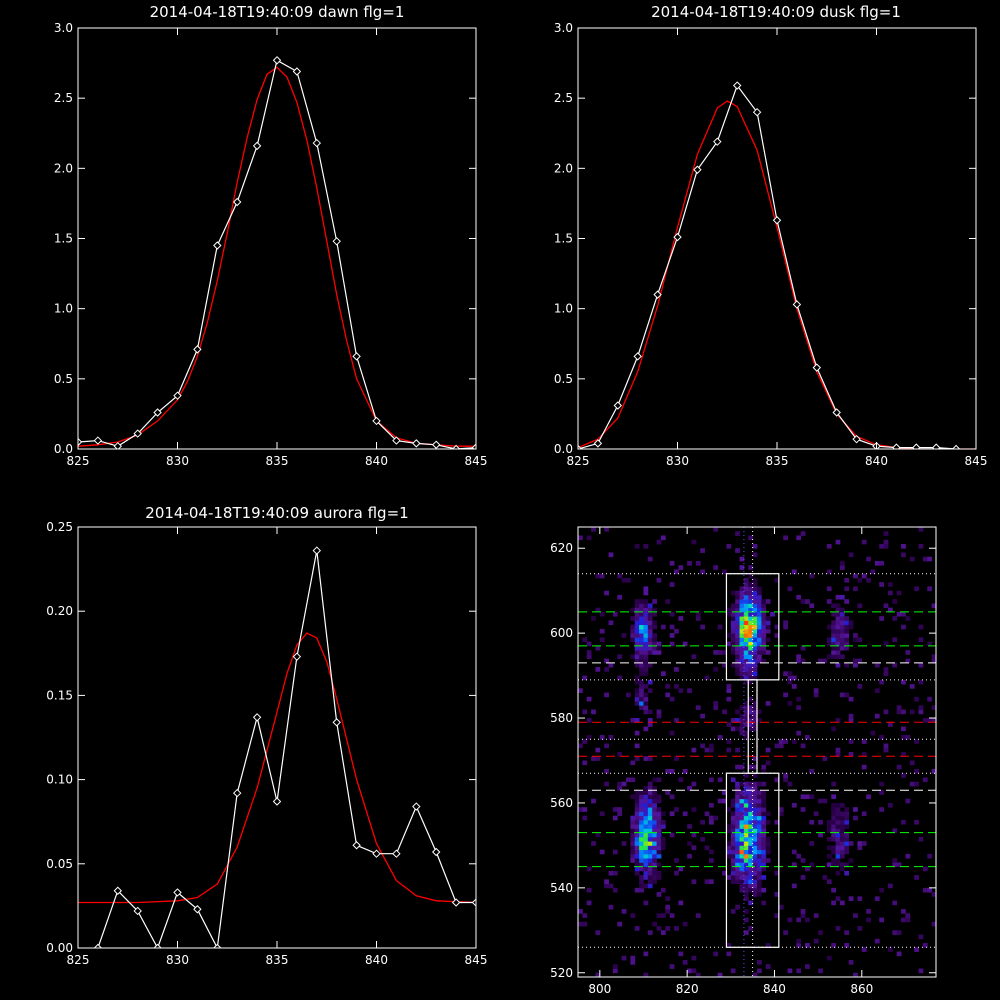  What do you see at coordinates (776, 12) in the screenshot?
I see `dusk-panel-title: 2014-04-18T19:40:09 dusk flg=1` at bounding box center [776, 12].